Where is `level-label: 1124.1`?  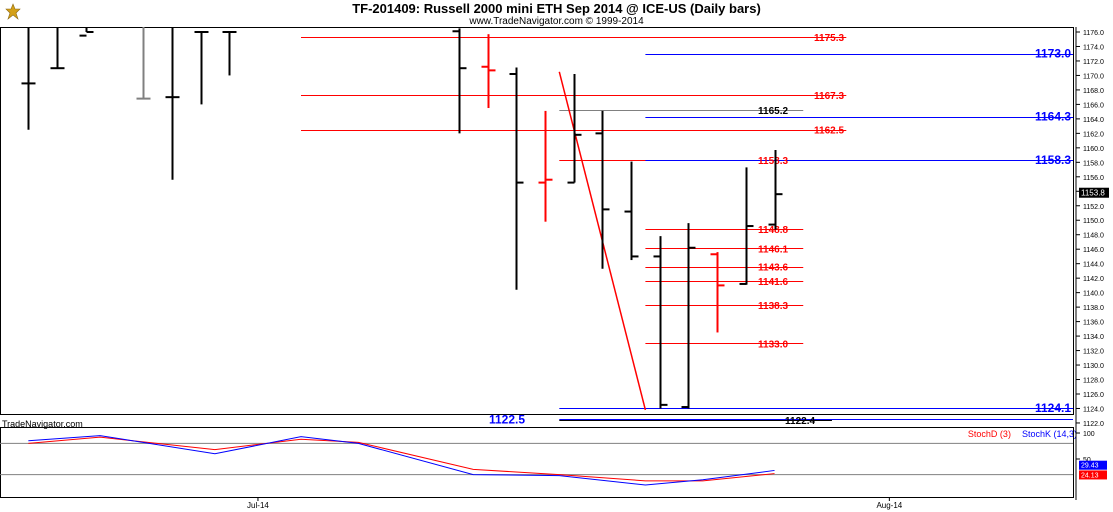
level-label: 1124.1 is located at coordinates (1053, 408).